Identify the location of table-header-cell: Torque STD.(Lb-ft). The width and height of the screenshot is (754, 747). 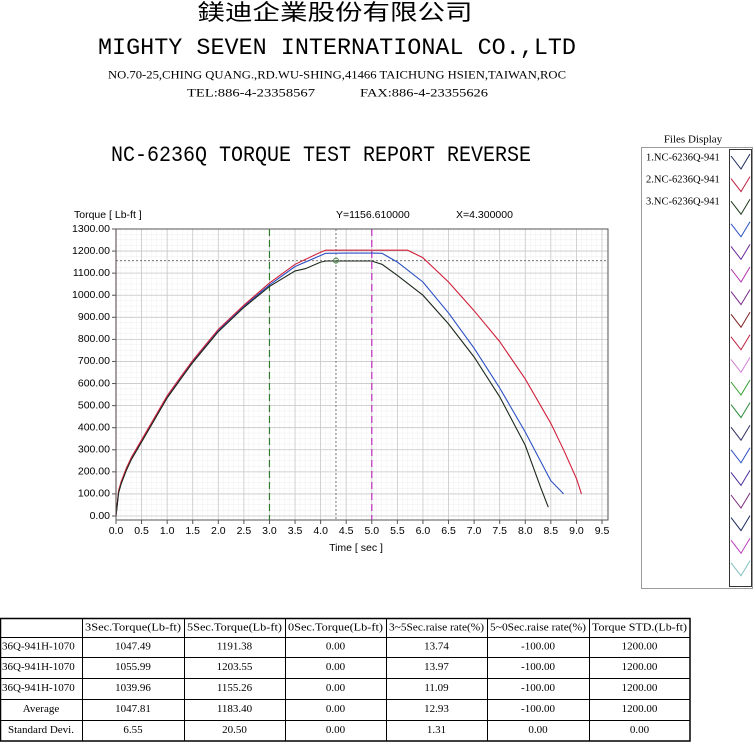
(639, 628).